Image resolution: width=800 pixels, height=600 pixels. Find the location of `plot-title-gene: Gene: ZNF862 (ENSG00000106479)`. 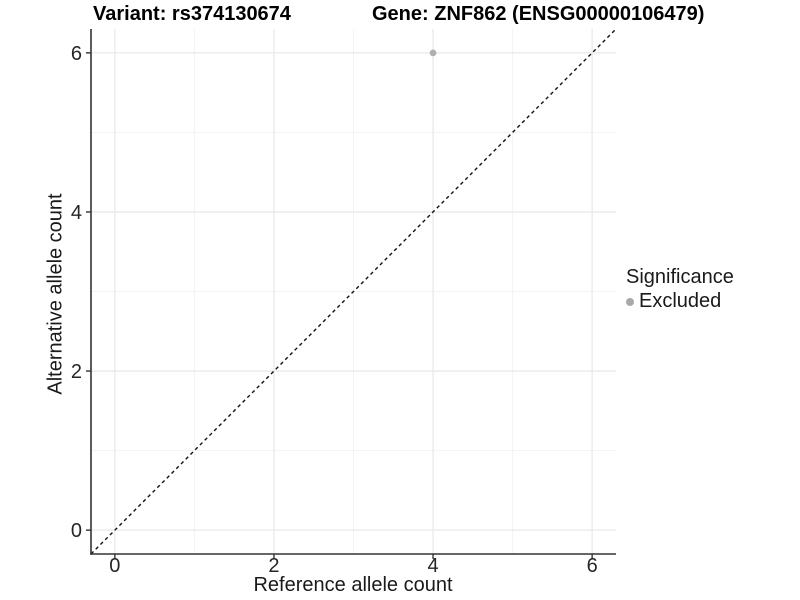

plot-title-gene: Gene: ZNF862 (ENSG00000106479) is located at coordinates (538, 14).